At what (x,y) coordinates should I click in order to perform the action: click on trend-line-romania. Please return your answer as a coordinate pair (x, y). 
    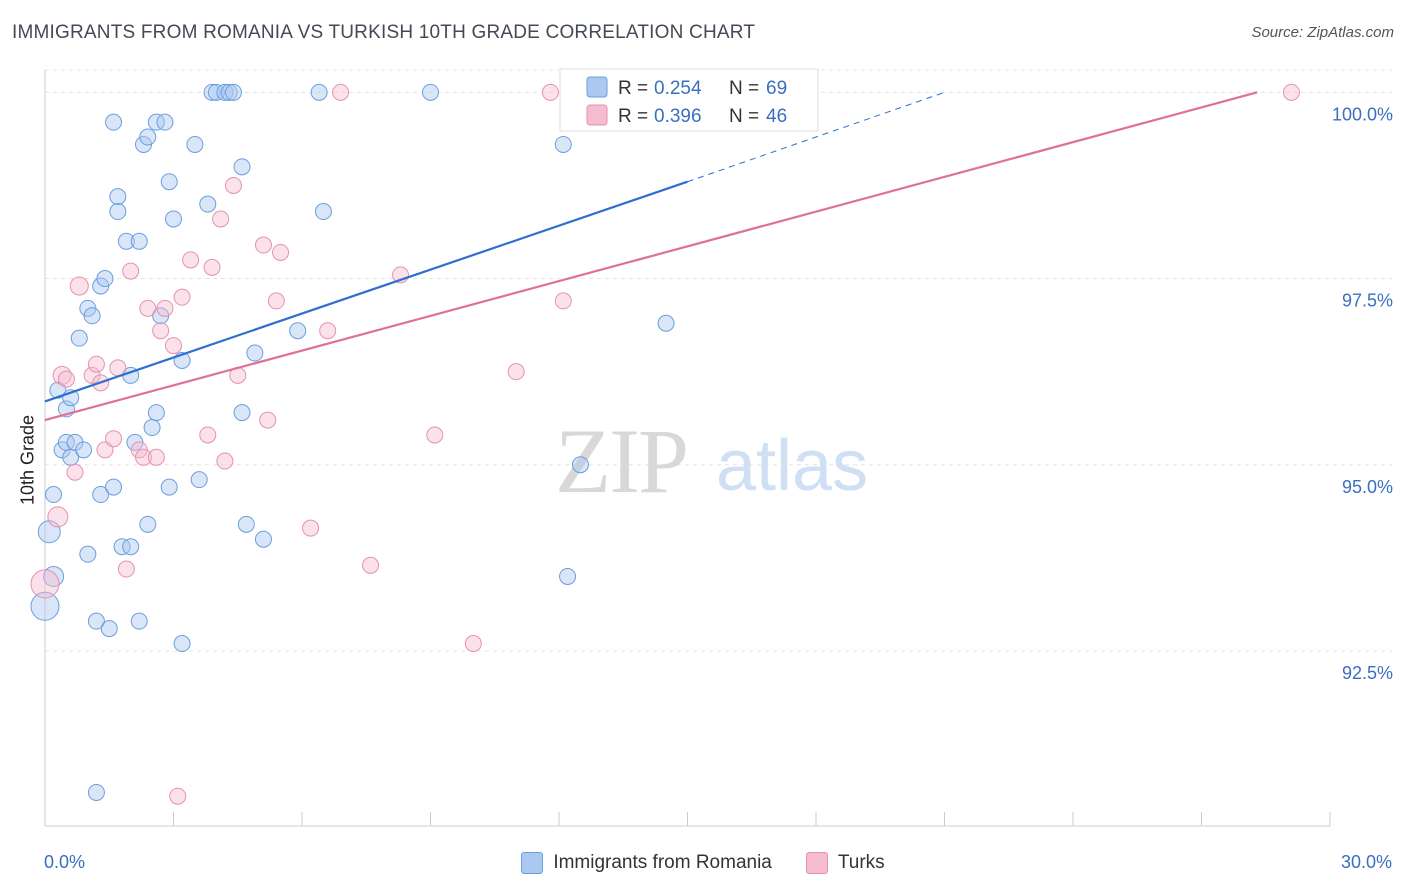
    Looking at the image, I should click on (366, 291).